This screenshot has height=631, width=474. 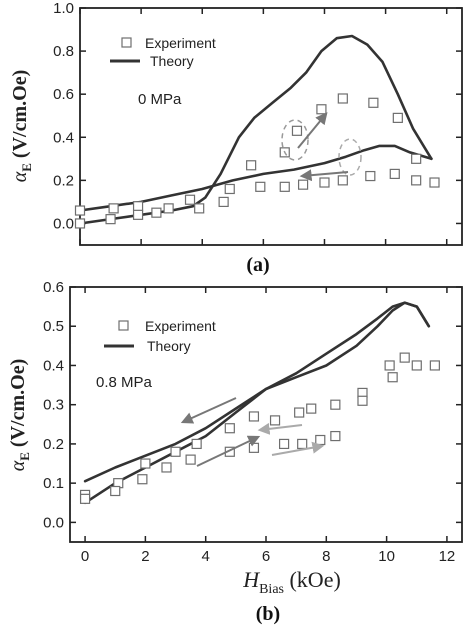 What do you see at coordinates (271, 589) in the screenshot?
I see `panel-b-x-axis-subscript: Bias` at bounding box center [271, 589].